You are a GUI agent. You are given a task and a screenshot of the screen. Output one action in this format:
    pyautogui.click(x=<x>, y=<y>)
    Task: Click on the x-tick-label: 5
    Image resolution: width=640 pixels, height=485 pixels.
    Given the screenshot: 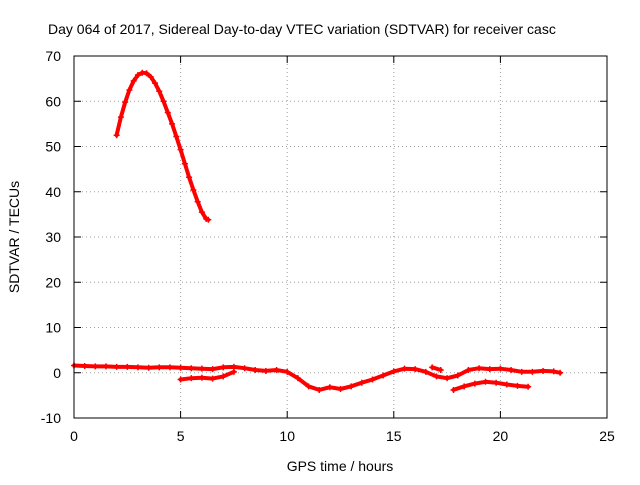 What is the action you would take?
    pyautogui.click(x=181, y=436)
    